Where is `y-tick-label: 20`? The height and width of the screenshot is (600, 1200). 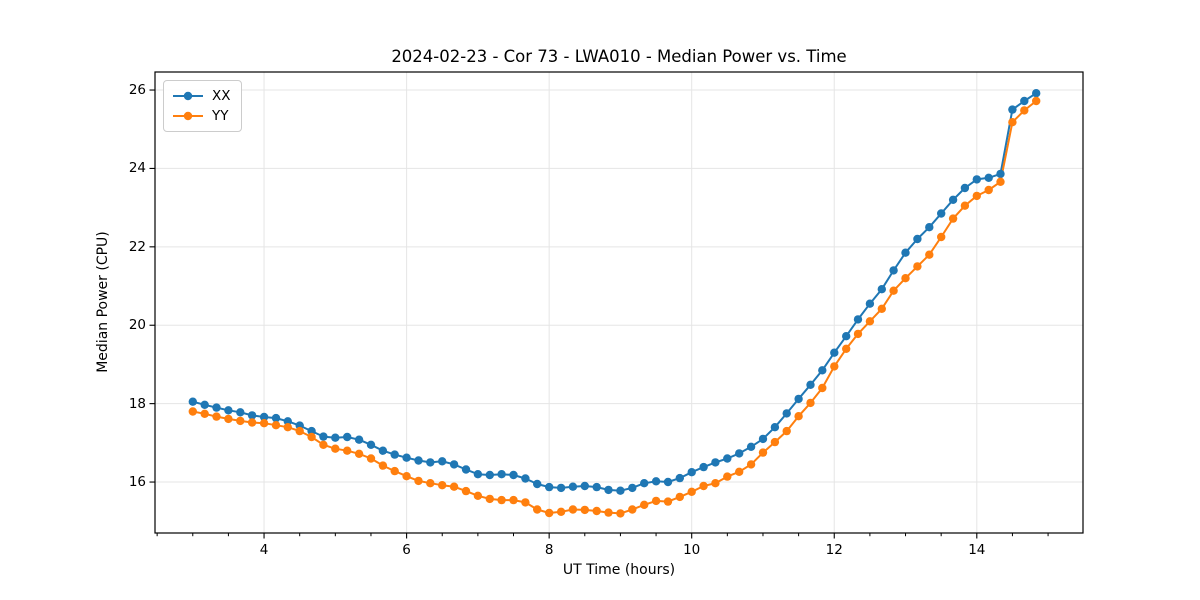 y-tick-label: 20 is located at coordinates (137, 325).